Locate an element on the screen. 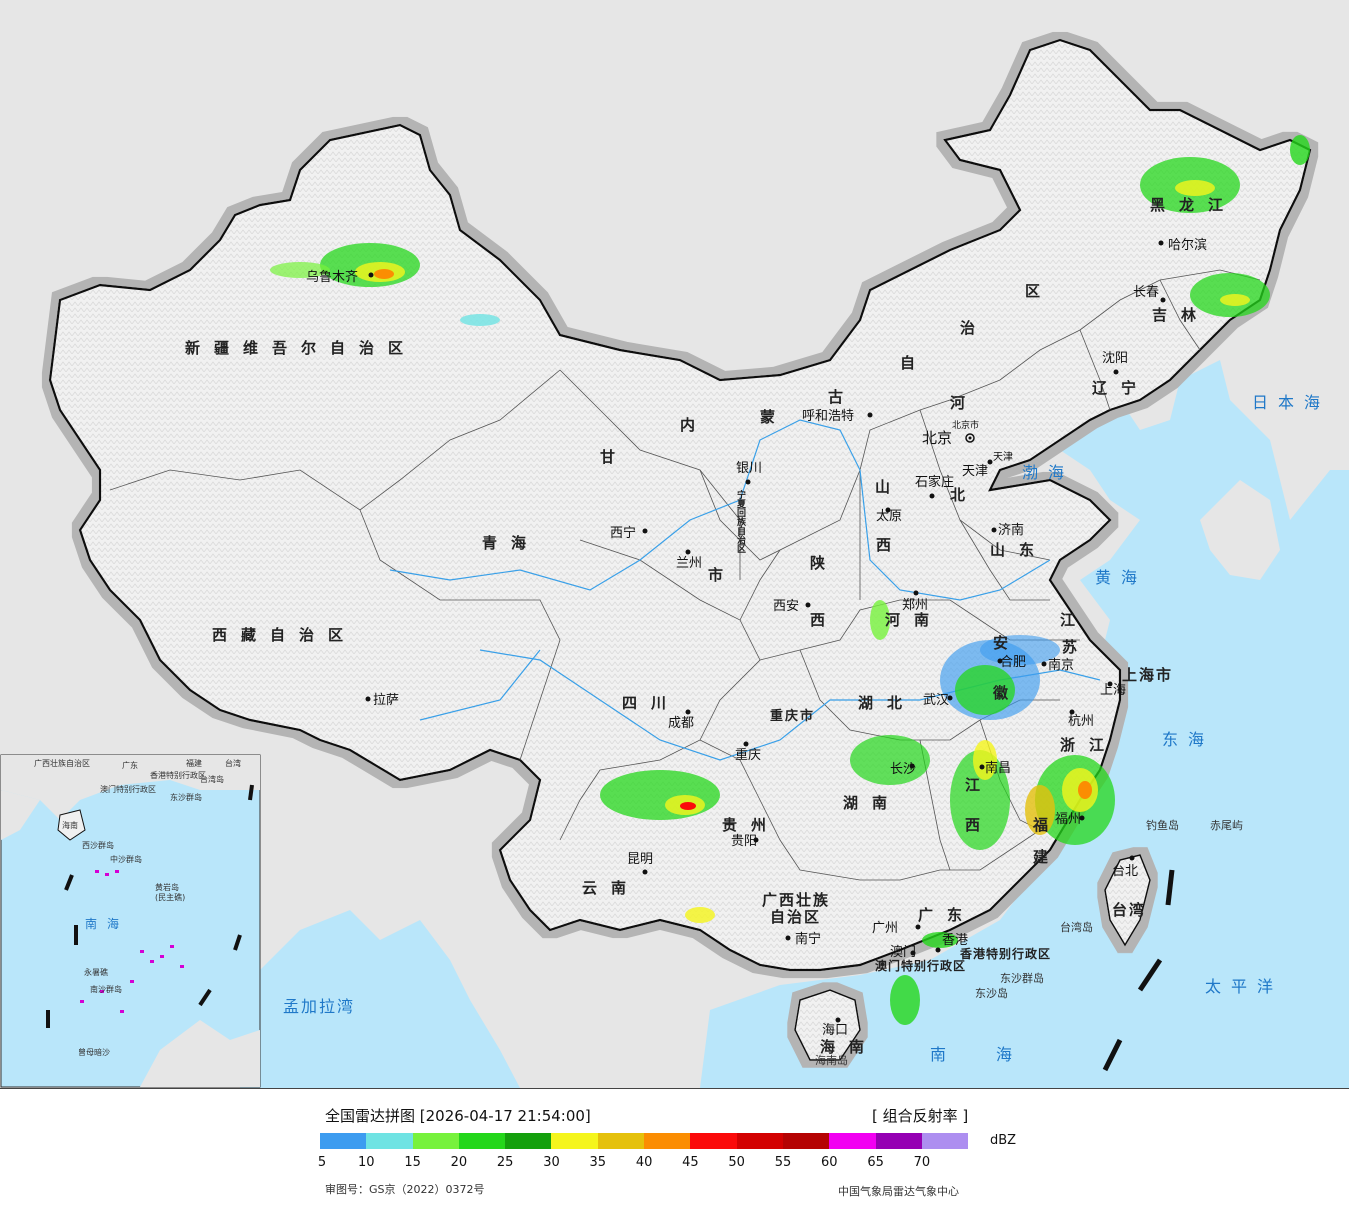 Image resolution: width=1349 pixels, height=1209 pixels. city-label: 武汉 is located at coordinates (936, 700).